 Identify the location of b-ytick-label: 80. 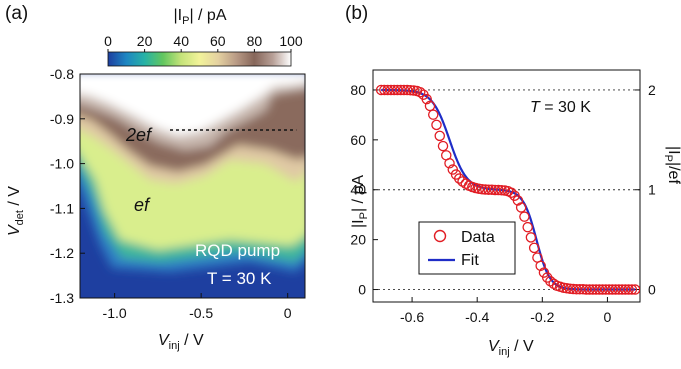
(358, 90).